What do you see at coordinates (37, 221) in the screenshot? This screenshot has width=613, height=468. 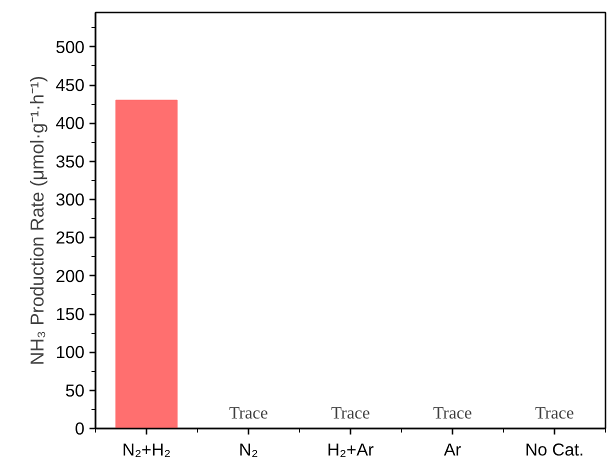 I see `y-axis-title: NH₃ Production Rate (μmol·g⁻¹·h⁻¹)` at bounding box center [37, 221].